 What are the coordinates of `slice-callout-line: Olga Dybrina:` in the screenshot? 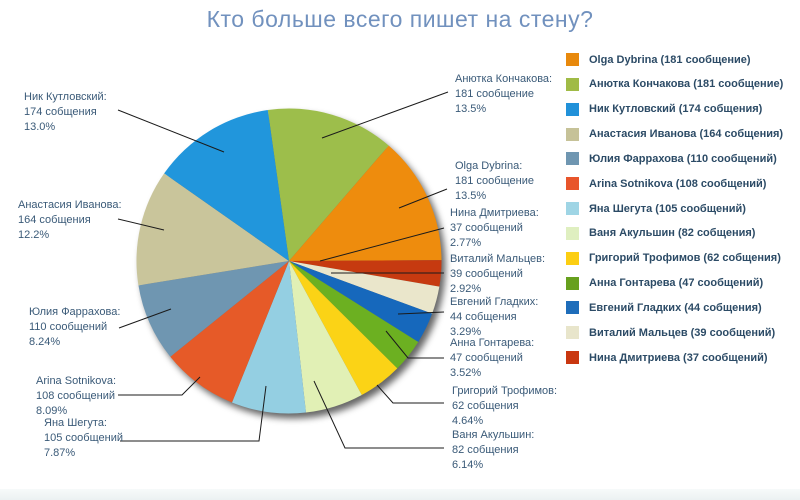 It's located at (489, 166).